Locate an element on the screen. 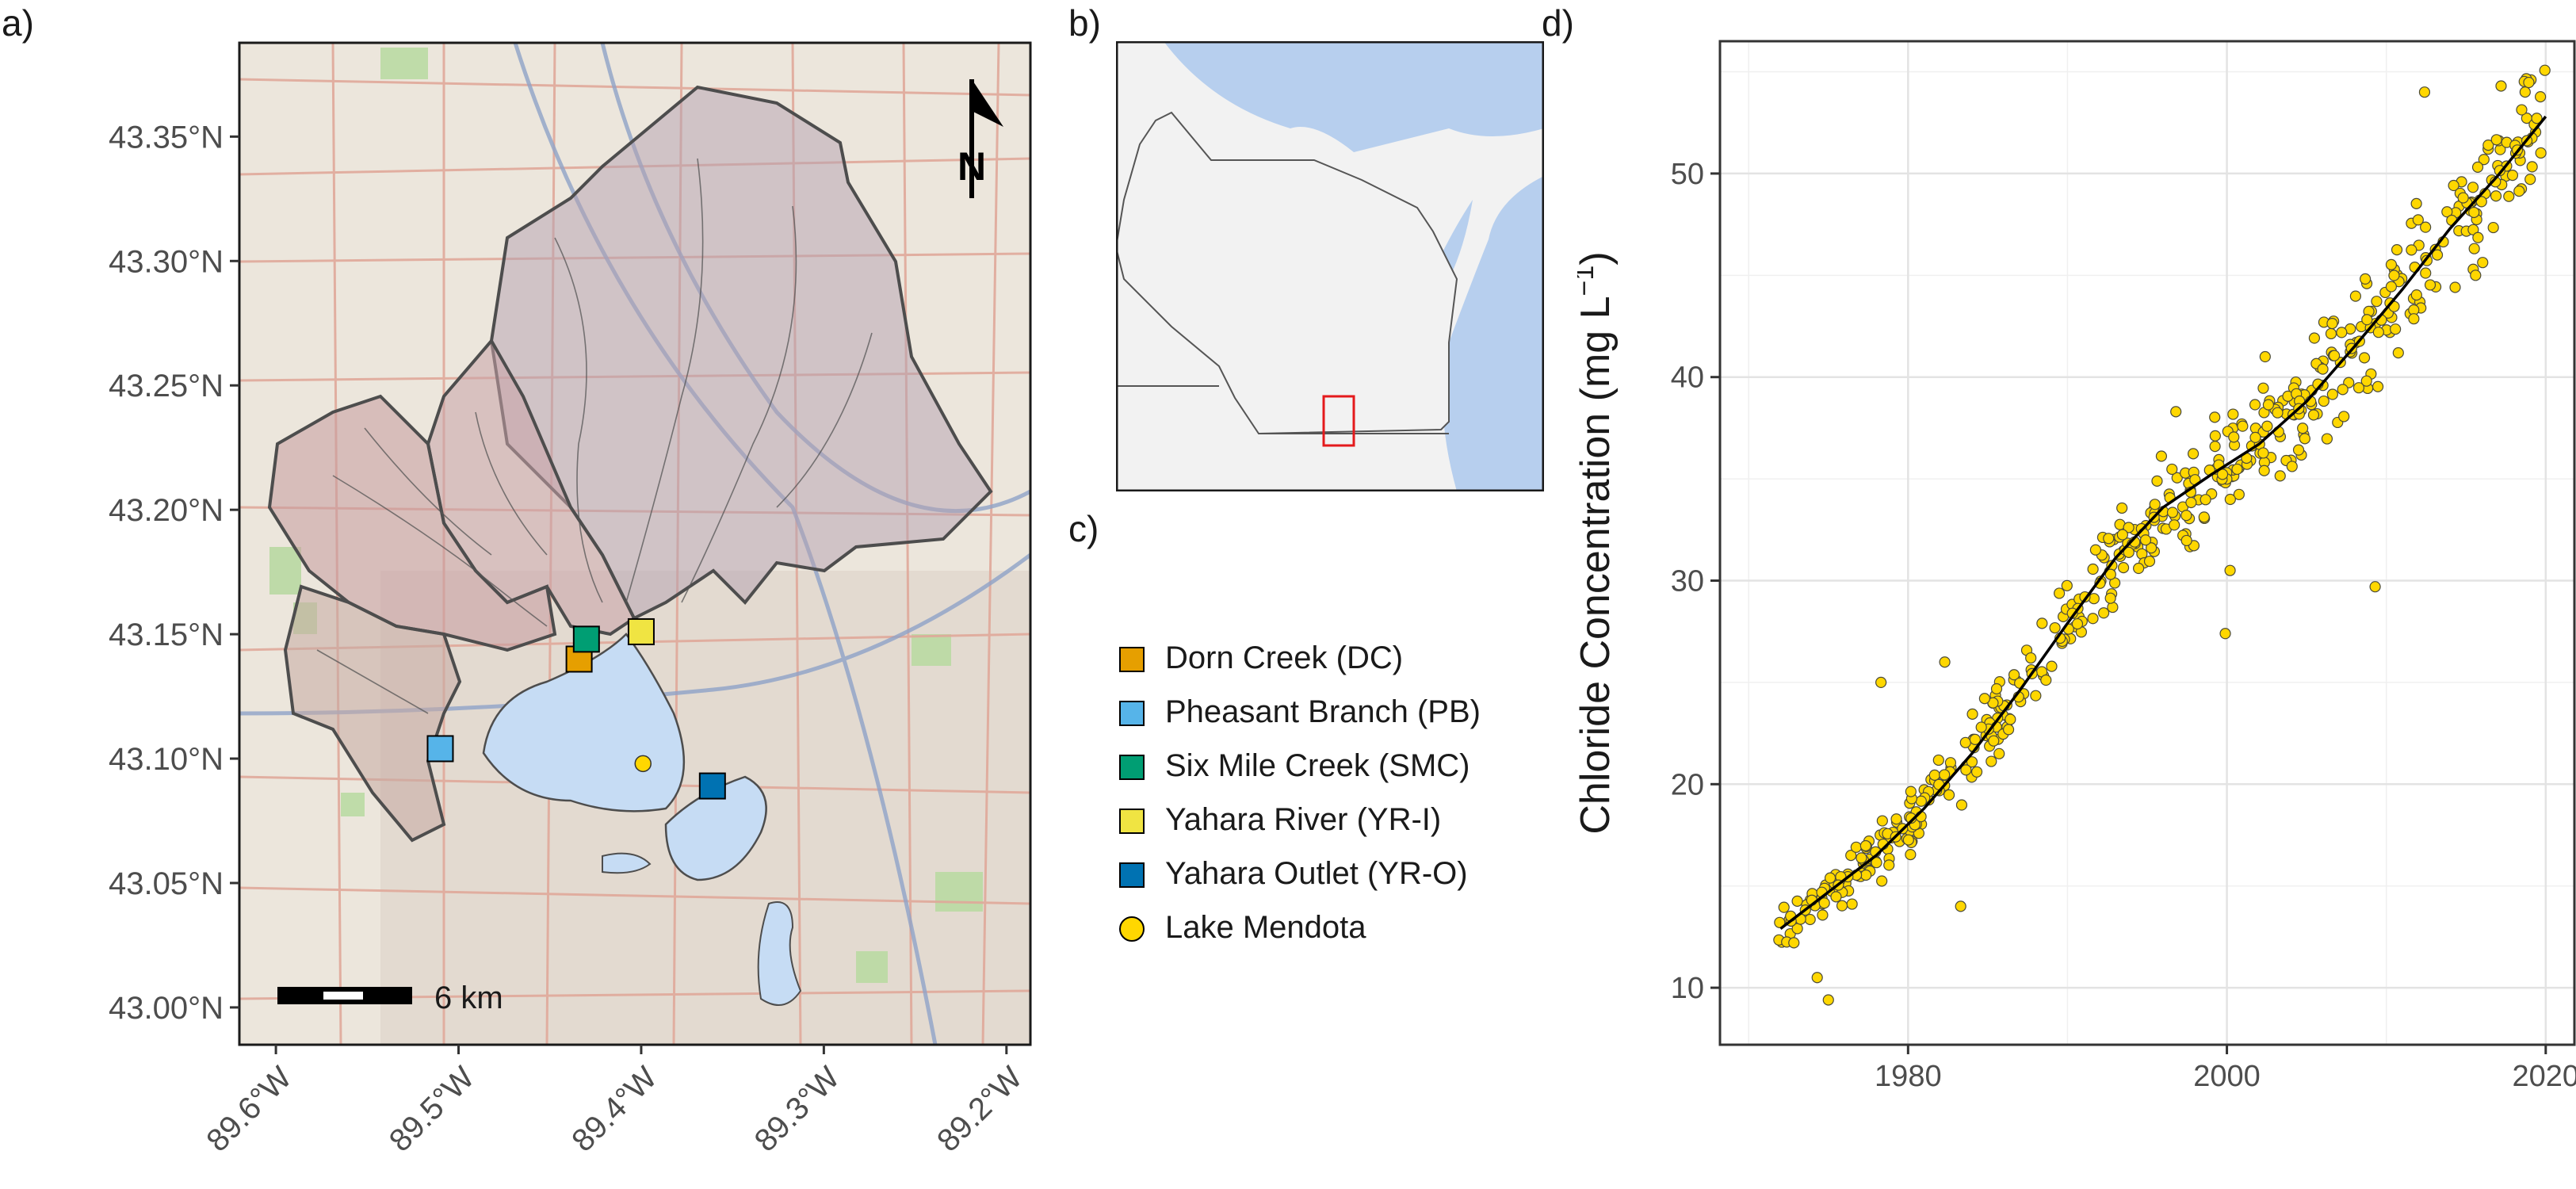  panel-label-c: c) is located at coordinates (1083, 528).